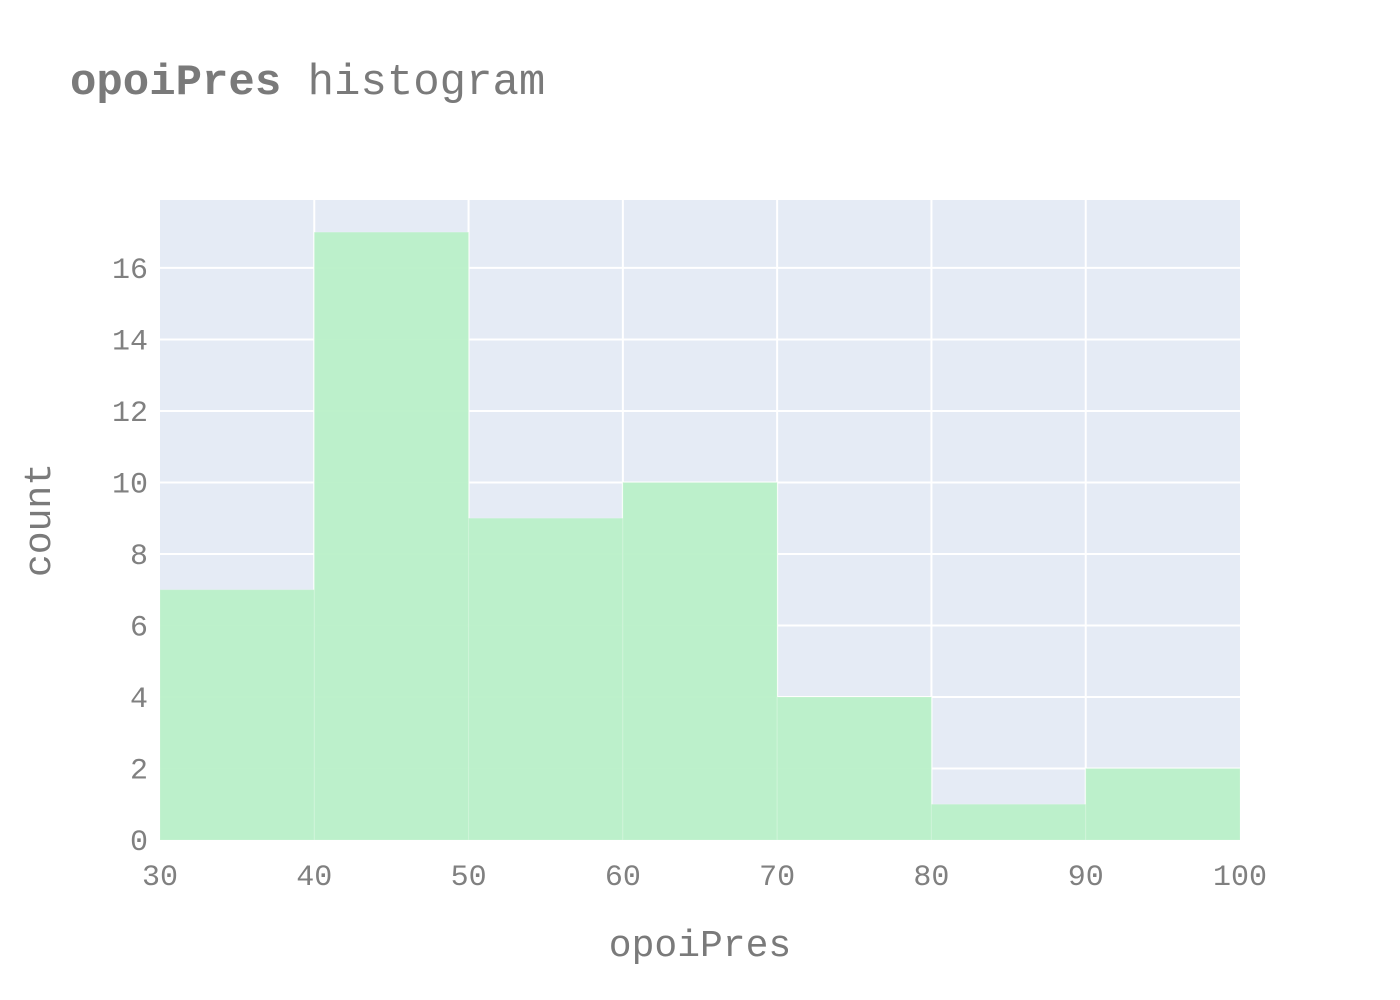 This screenshot has height=1000, width=1400. Describe the element at coordinates (130, 485) in the screenshot. I see `y-tick-label: 10` at that location.